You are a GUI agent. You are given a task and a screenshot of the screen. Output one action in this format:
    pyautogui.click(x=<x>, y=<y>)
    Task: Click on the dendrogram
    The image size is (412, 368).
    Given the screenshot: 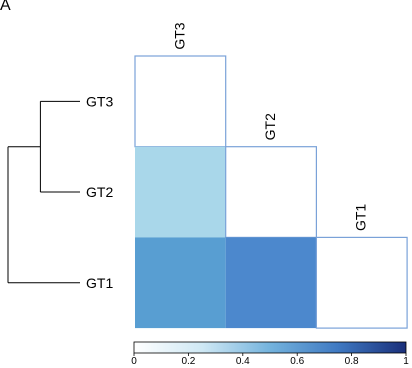 What is the action you would take?
    pyautogui.click(x=43, y=192)
    